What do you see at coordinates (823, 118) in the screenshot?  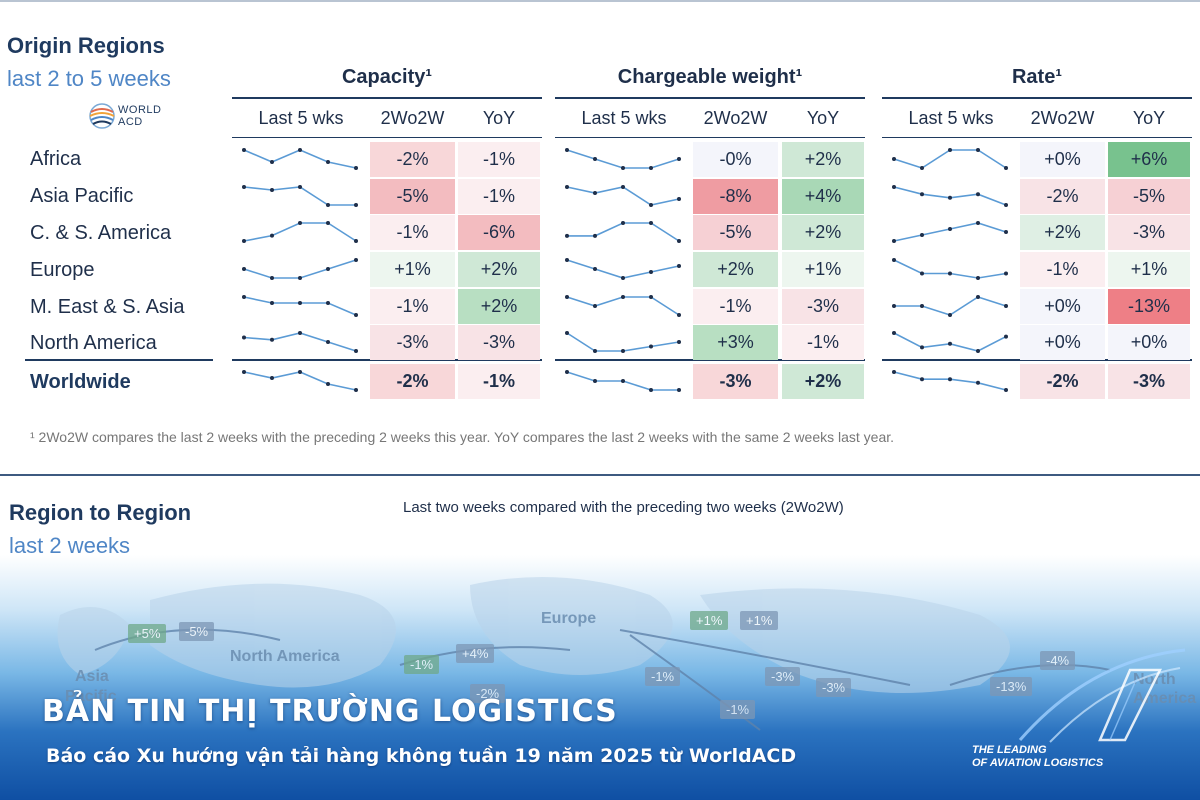 I see `col-head-chargeable-yoy: YoY` at bounding box center [823, 118].